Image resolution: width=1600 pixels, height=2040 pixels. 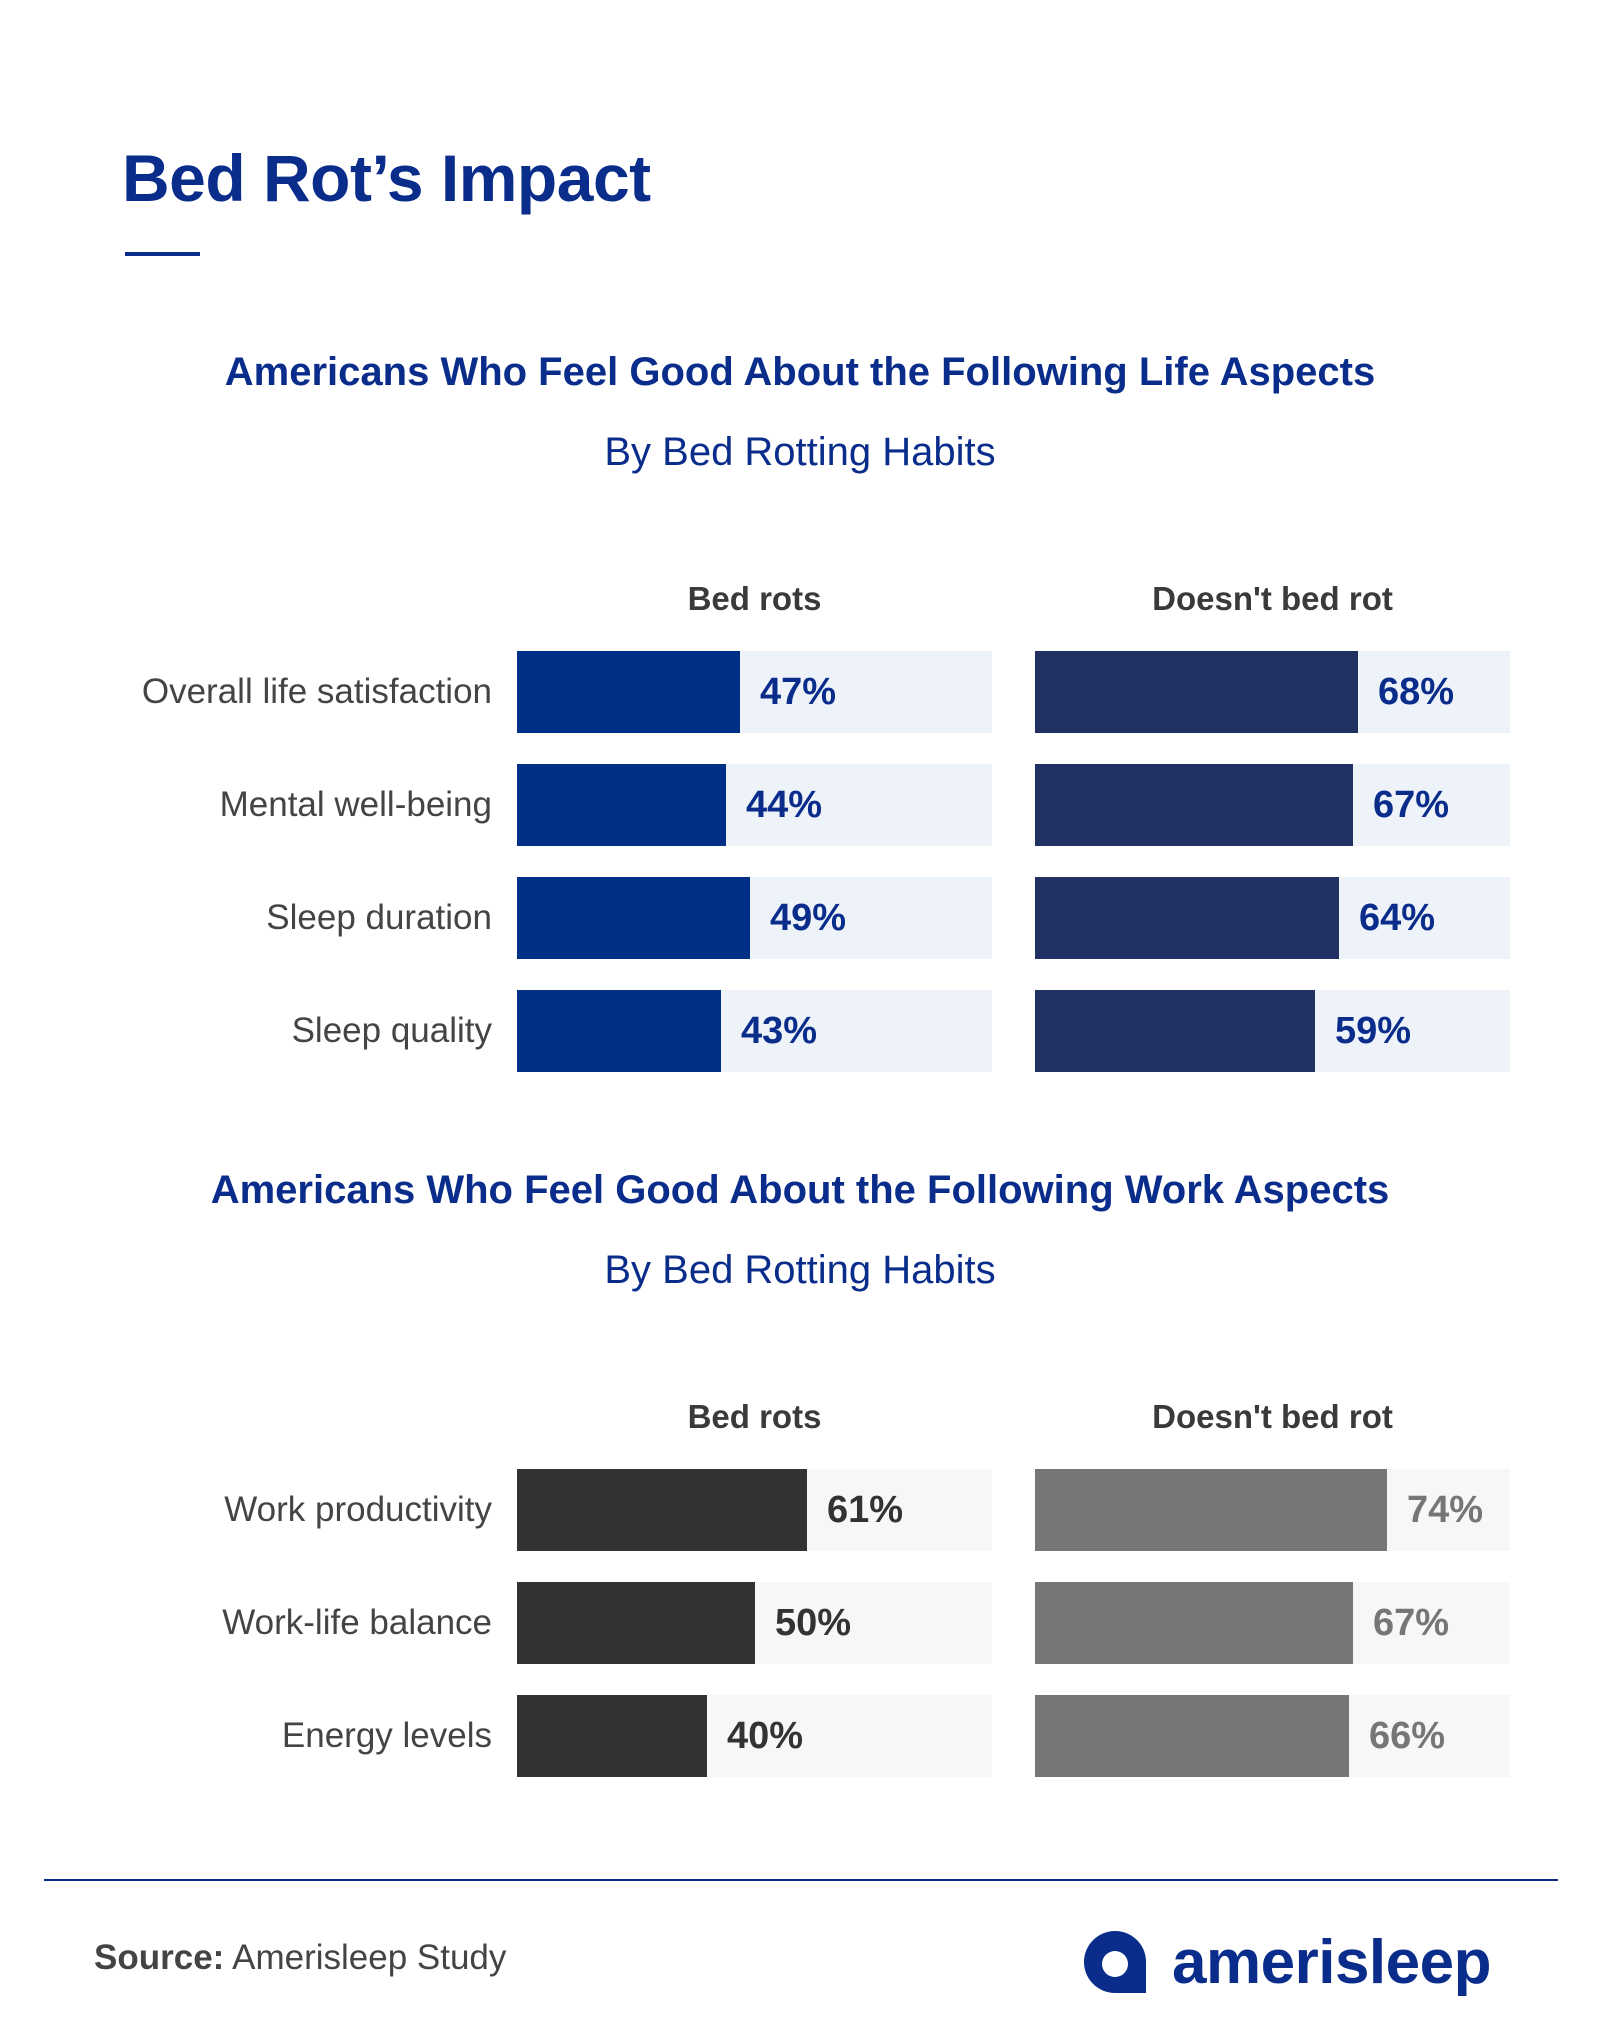 I want to click on bar-track: 44%, so click(x=754, y=805).